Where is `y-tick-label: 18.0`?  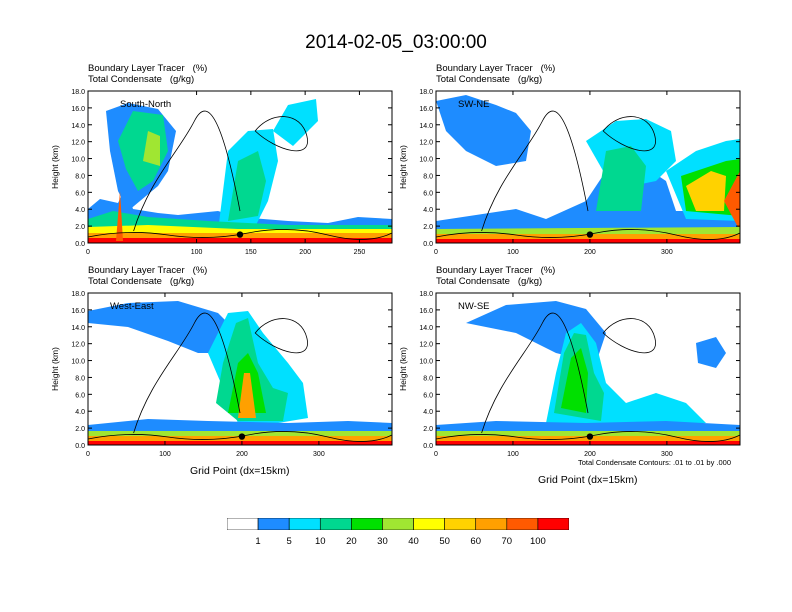 y-tick-label: 18.0 is located at coordinates (426, 294).